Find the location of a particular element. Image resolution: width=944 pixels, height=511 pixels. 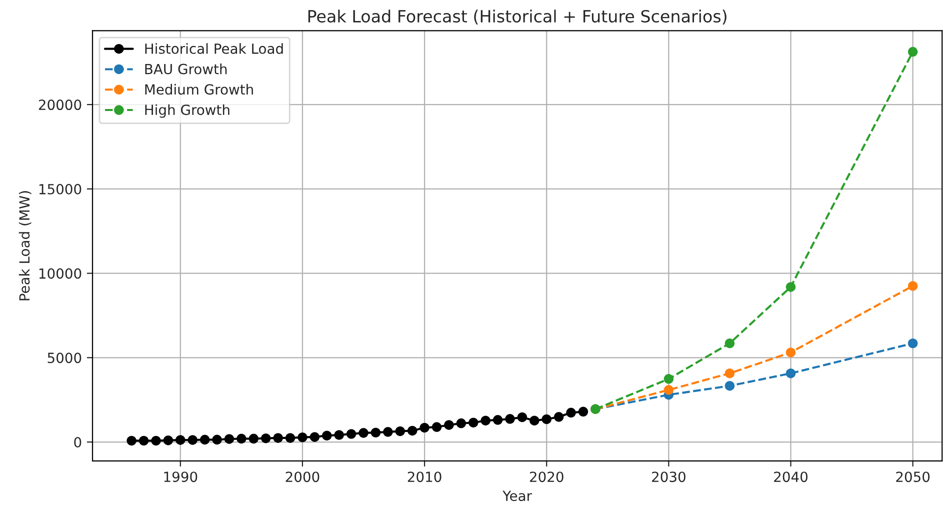

x-tick-label: 2000 is located at coordinates (303, 477).